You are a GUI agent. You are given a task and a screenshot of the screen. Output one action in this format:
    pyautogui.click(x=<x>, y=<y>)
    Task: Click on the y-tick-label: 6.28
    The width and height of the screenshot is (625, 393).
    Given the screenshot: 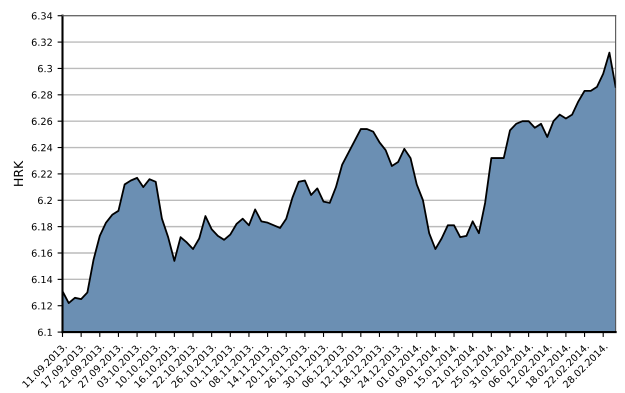 What is the action you would take?
    pyautogui.click(x=42, y=95)
    